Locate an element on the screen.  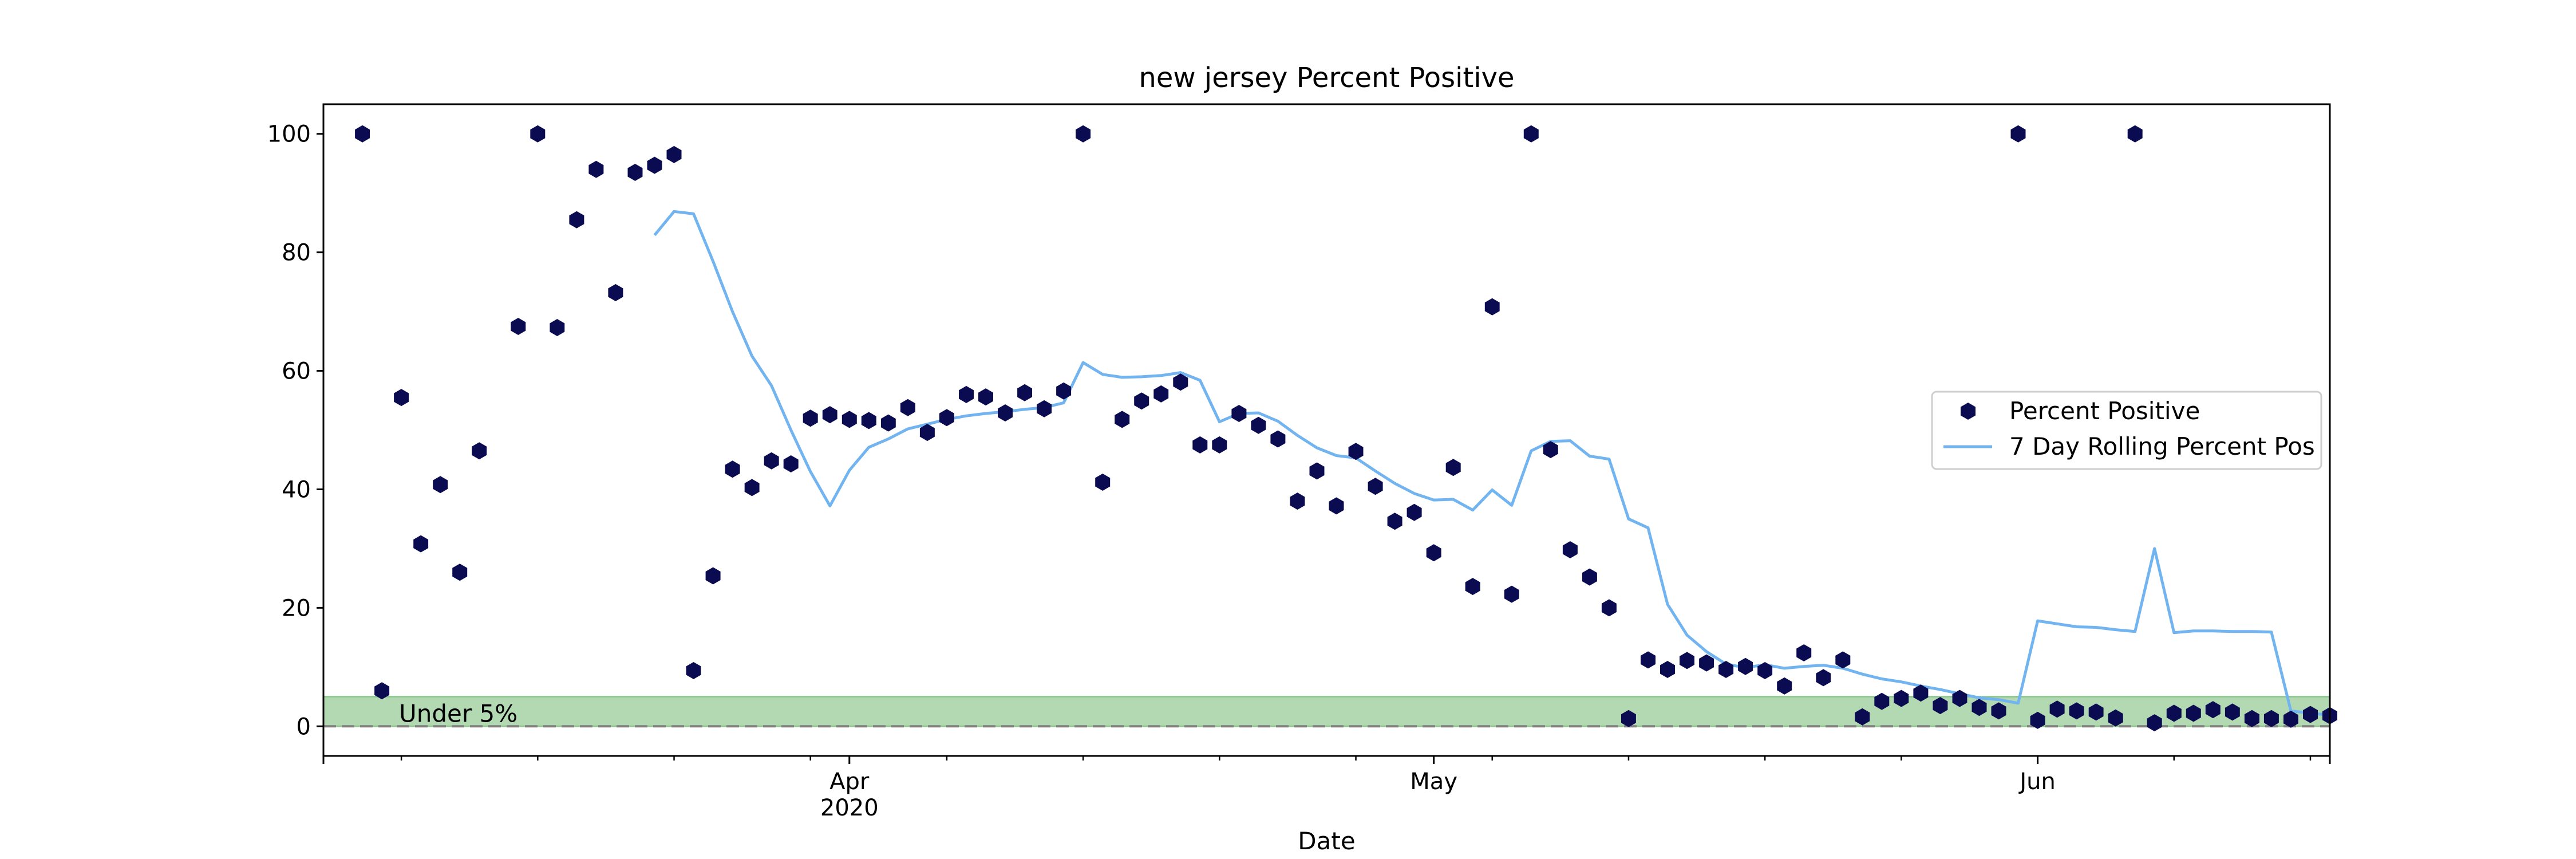
legend-box is located at coordinates (2126, 431).